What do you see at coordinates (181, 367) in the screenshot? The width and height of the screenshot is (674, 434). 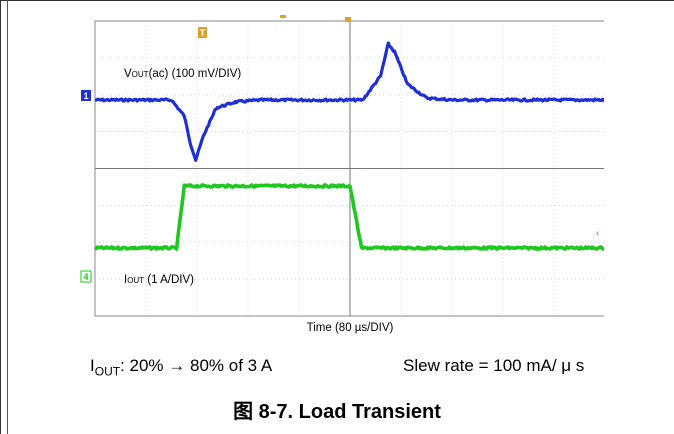 I see `current-step-condition: IOUT: 20% → 80% of 3 A` at bounding box center [181, 367].